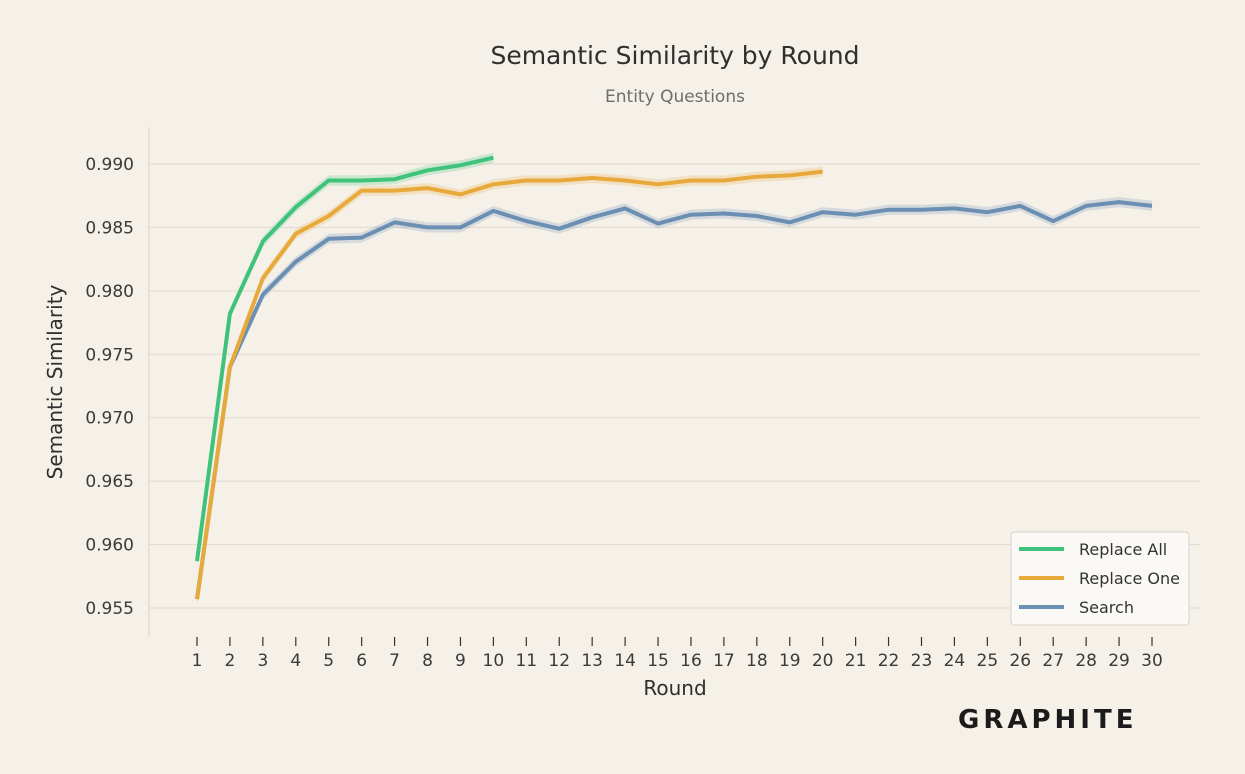 Image resolution: width=1245 pixels, height=774 pixels. Describe the element at coordinates (1047, 720) in the screenshot. I see `graphite-logo: GRAPHITE` at that location.